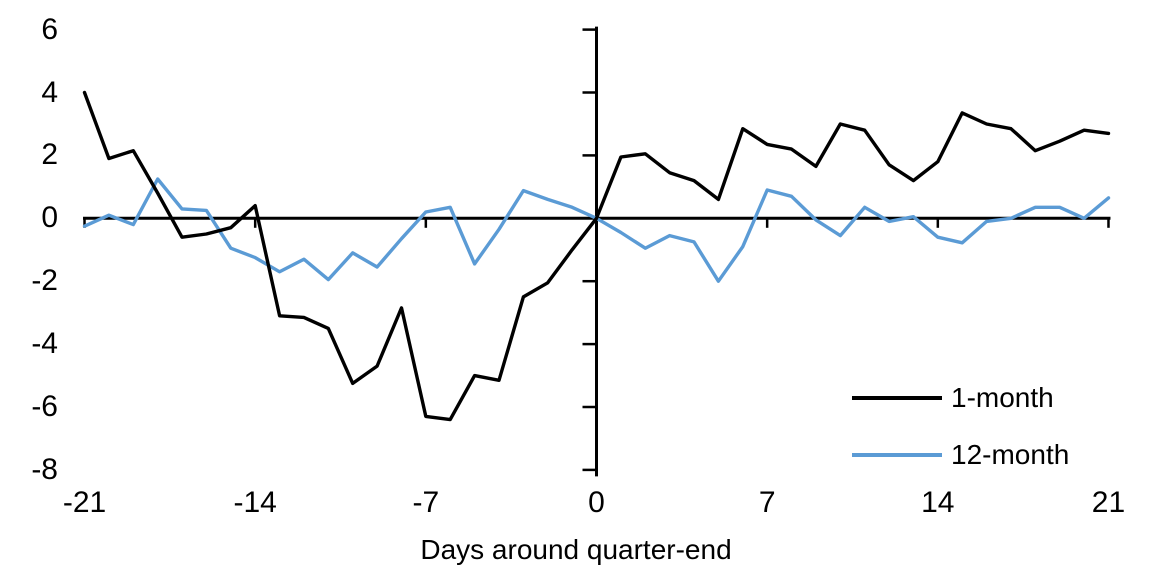 This screenshot has width=1152, height=584. Describe the element at coordinates (44, 281) in the screenshot. I see `y-tick-label: -2` at that location.